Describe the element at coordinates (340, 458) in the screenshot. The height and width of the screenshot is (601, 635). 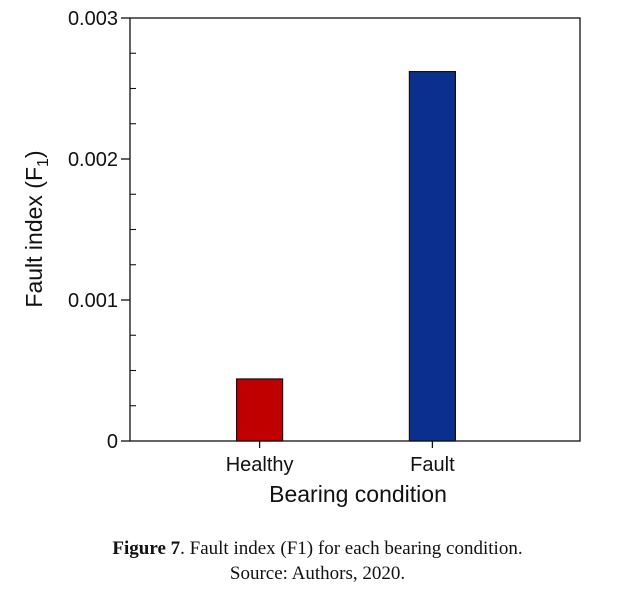
I see `x-axis-ticks: Healthy Fault` at that location.